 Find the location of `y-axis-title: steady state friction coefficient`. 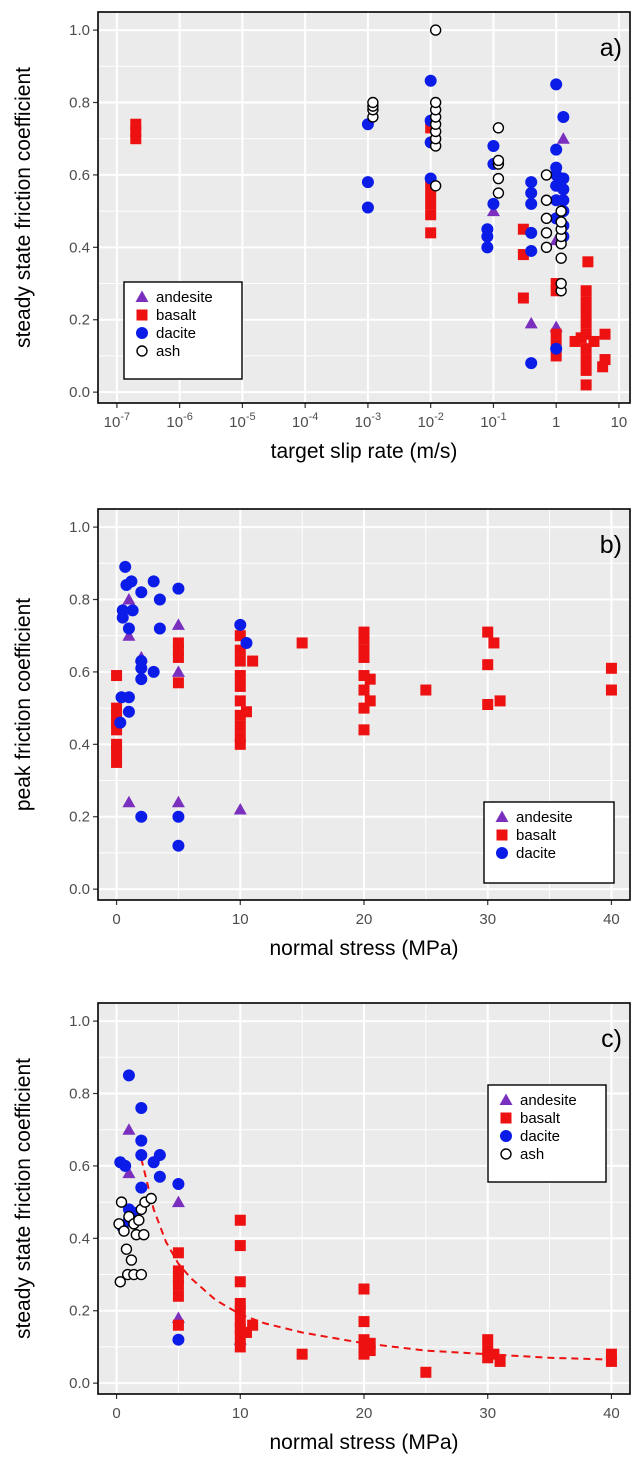

y-axis-title: steady state friction coefficient is located at coordinates (23, 207).